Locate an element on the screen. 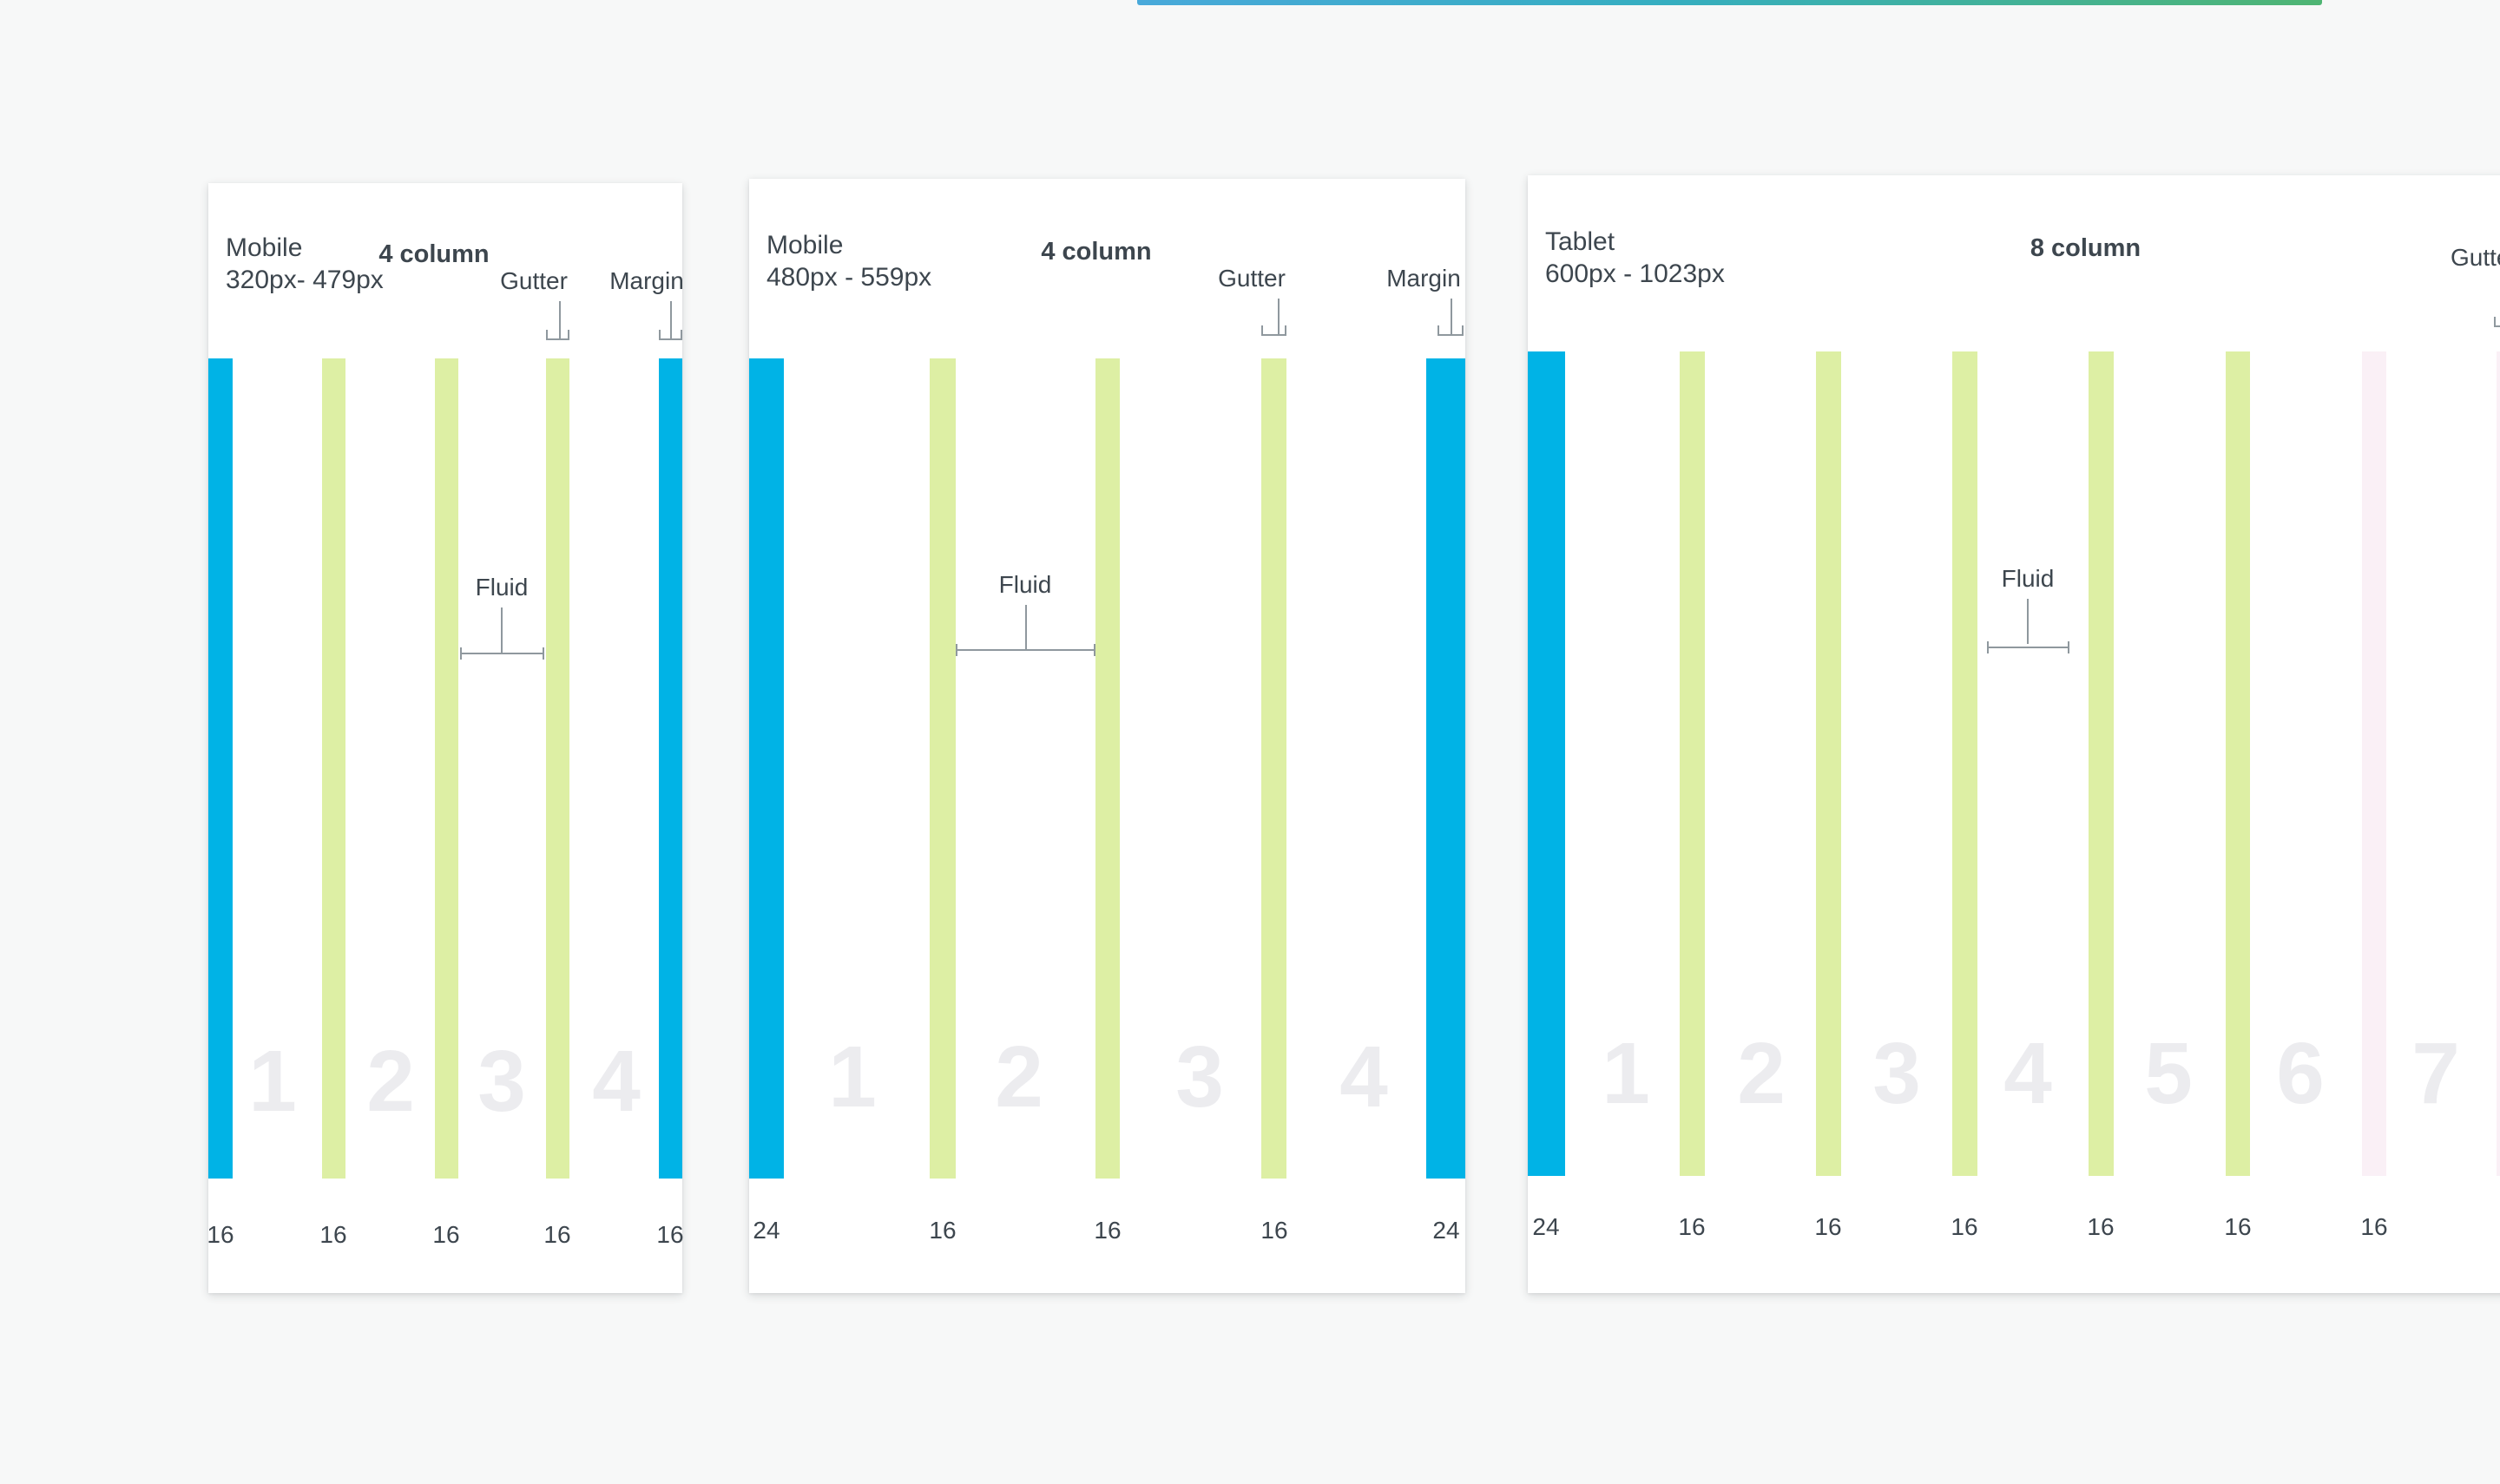  column-number: 7 is located at coordinates (2435, 1074).